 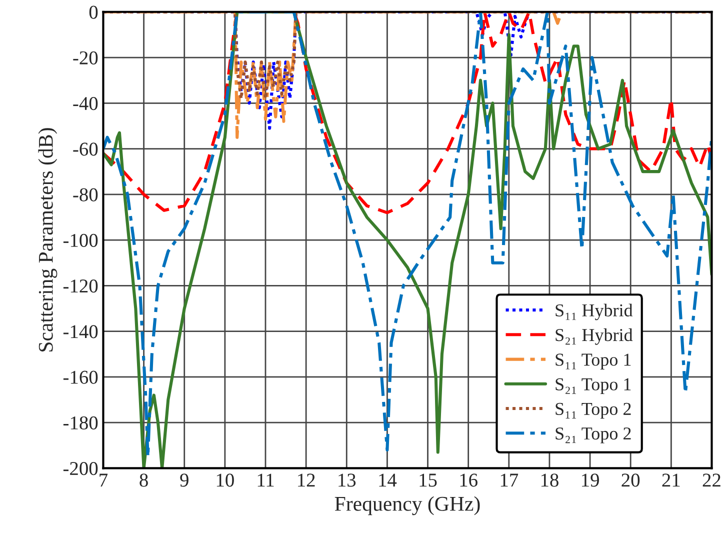 I want to click on y-tick-label: -180, so click(x=80, y=423).